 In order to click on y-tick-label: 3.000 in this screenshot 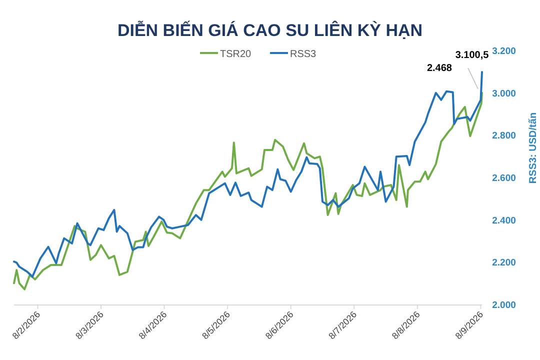, I will do `click(504, 94)`.